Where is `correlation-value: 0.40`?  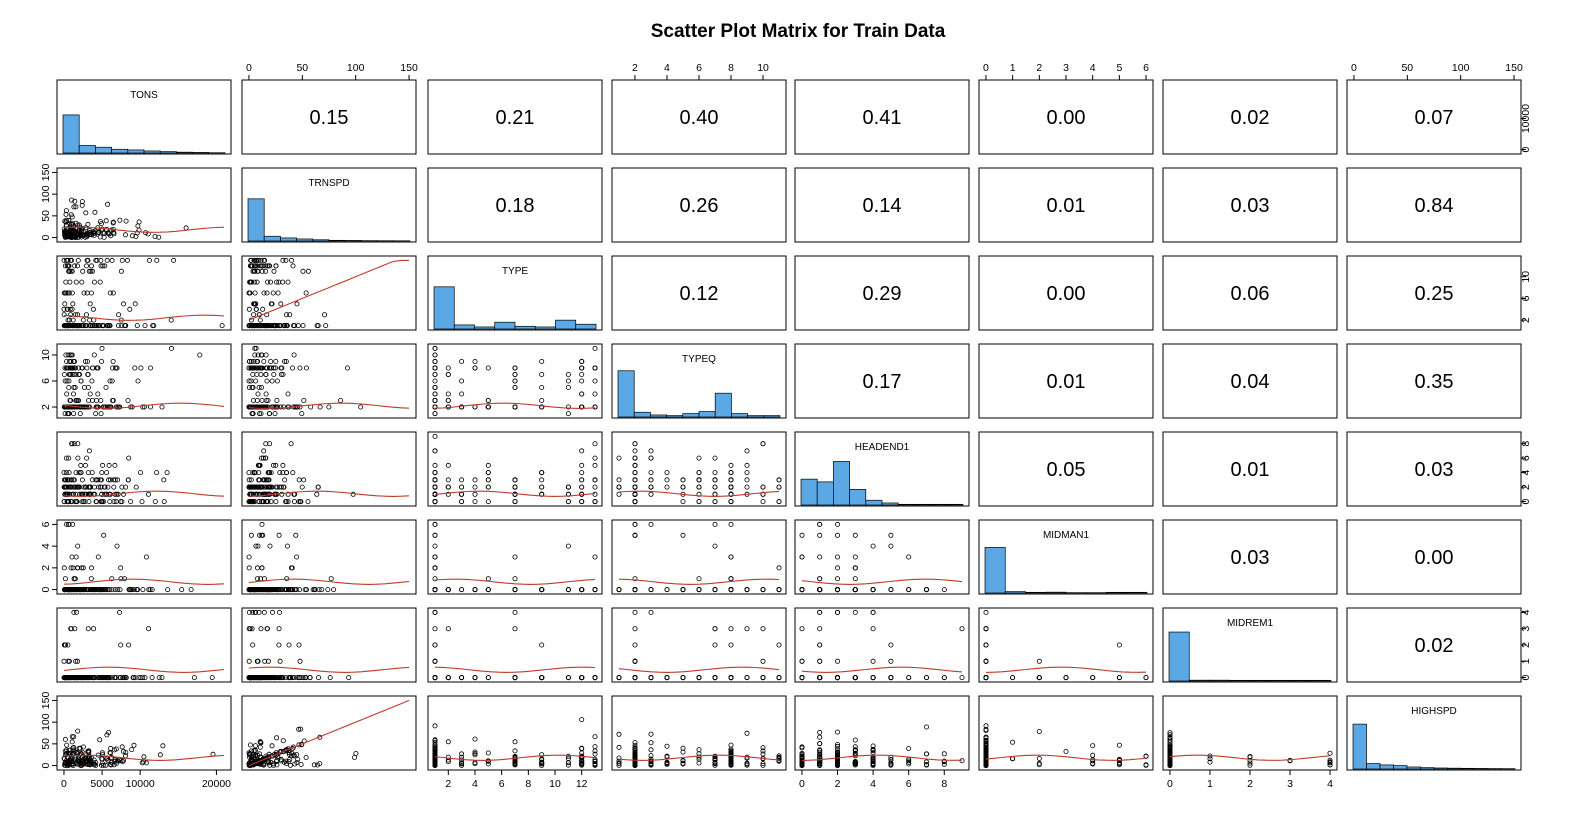 correlation-value: 0.40 is located at coordinates (699, 118).